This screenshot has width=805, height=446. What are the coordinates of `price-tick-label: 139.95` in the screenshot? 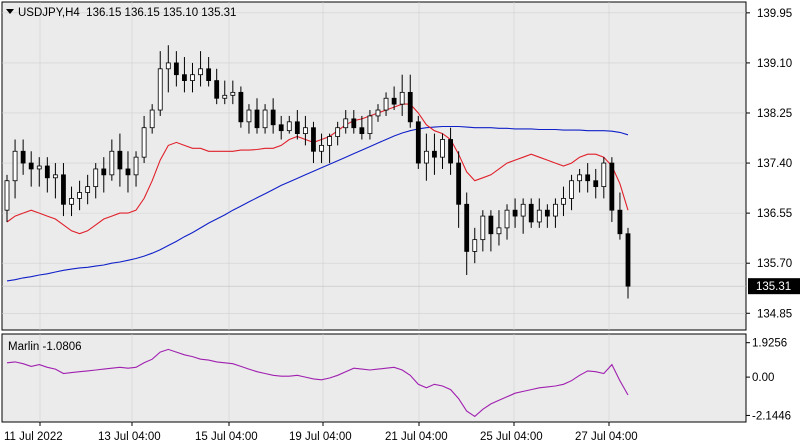 It's located at (774, 14).